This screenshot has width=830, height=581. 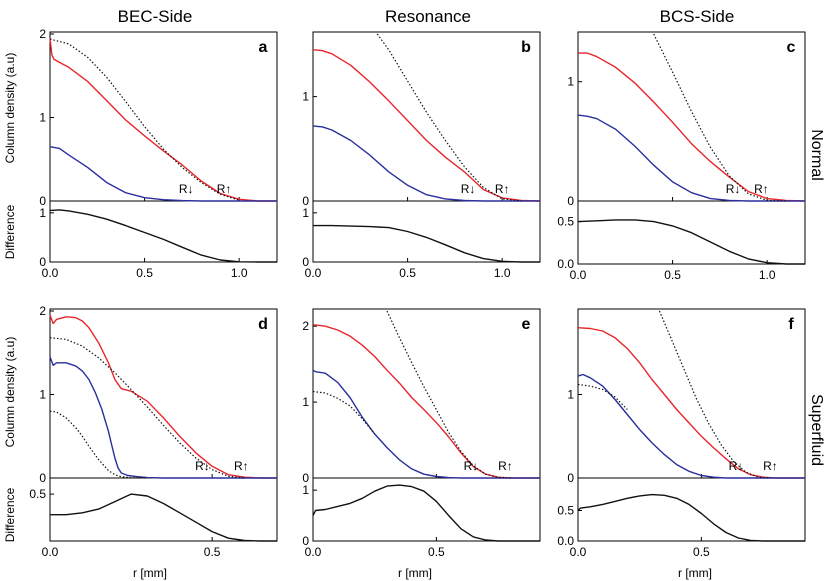 I want to click on panel-letter: a, so click(x=263, y=47).